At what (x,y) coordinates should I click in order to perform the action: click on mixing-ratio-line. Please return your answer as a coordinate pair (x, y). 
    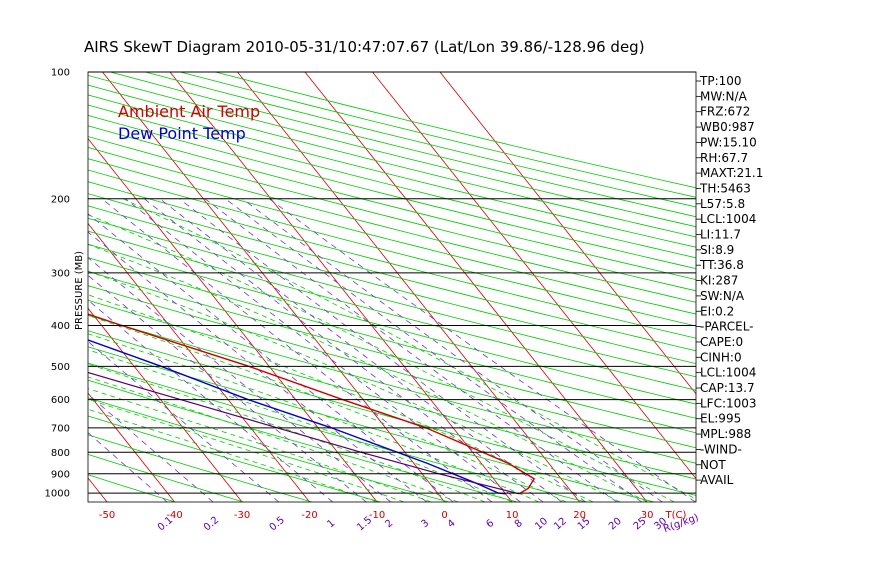
    Looking at the image, I should click on (83, 350).